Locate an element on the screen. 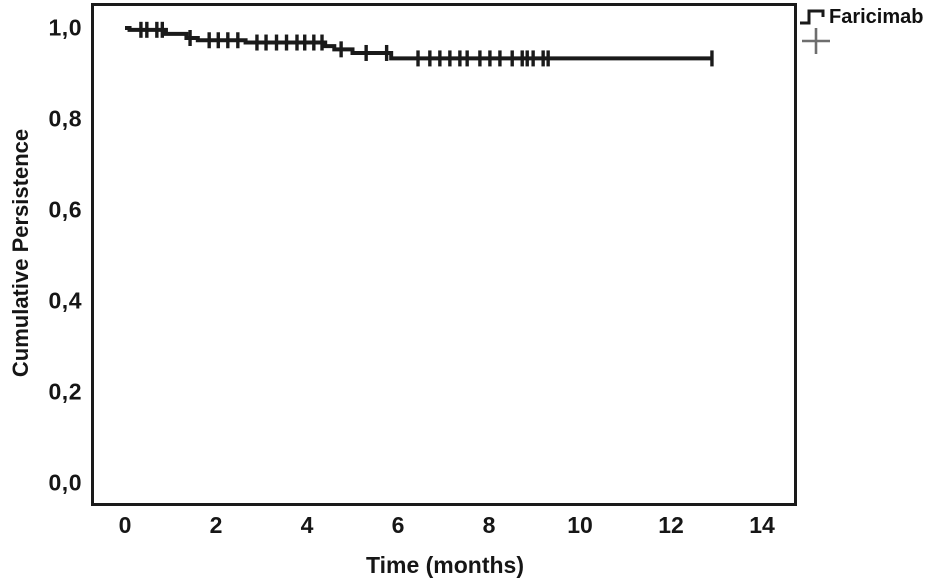 The height and width of the screenshot is (588, 945). x-tick-label: 0 is located at coordinates (125, 525).